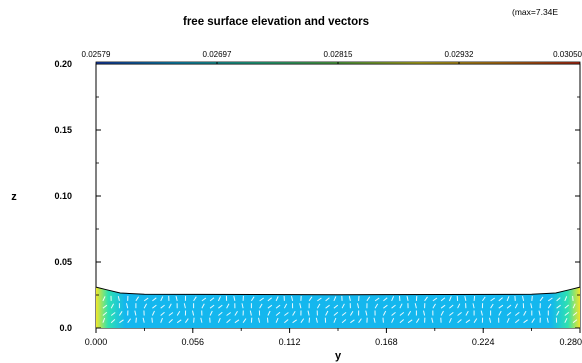 Image resolution: width=582 pixels, height=363 pixels. What do you see at coordinates (96, 342) in the screenshot?
I see `x-tick-label: 0.000` at bounding box center [96, 342].